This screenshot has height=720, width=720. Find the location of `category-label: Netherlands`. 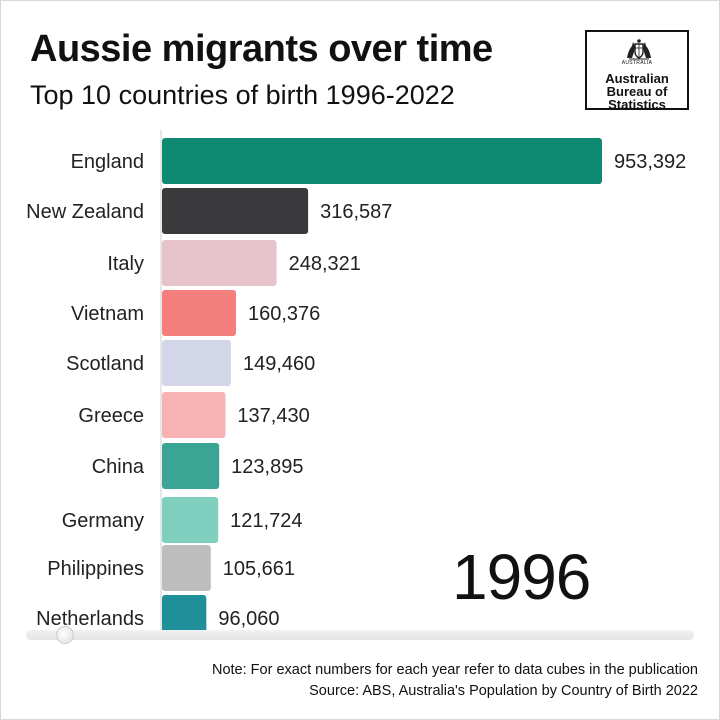

category-label: Netherlands is located at coordinates (90, 619).